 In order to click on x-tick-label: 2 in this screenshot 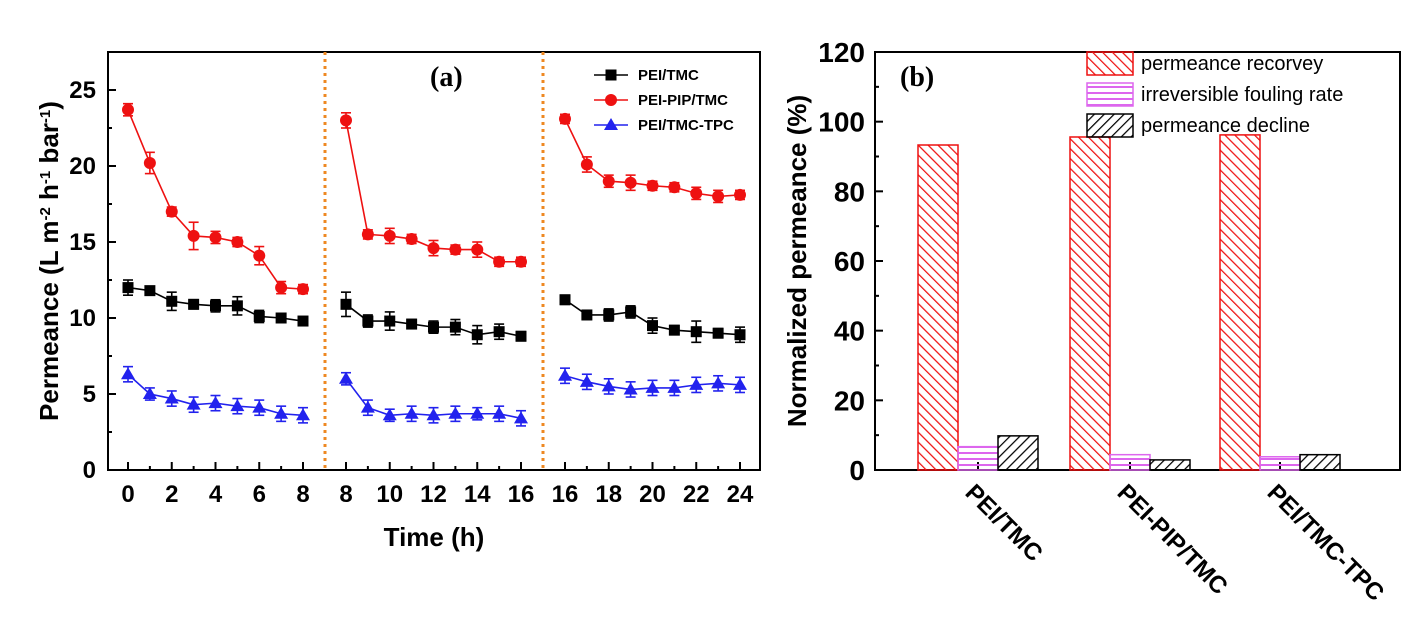, I will do `click(171, 494)`.